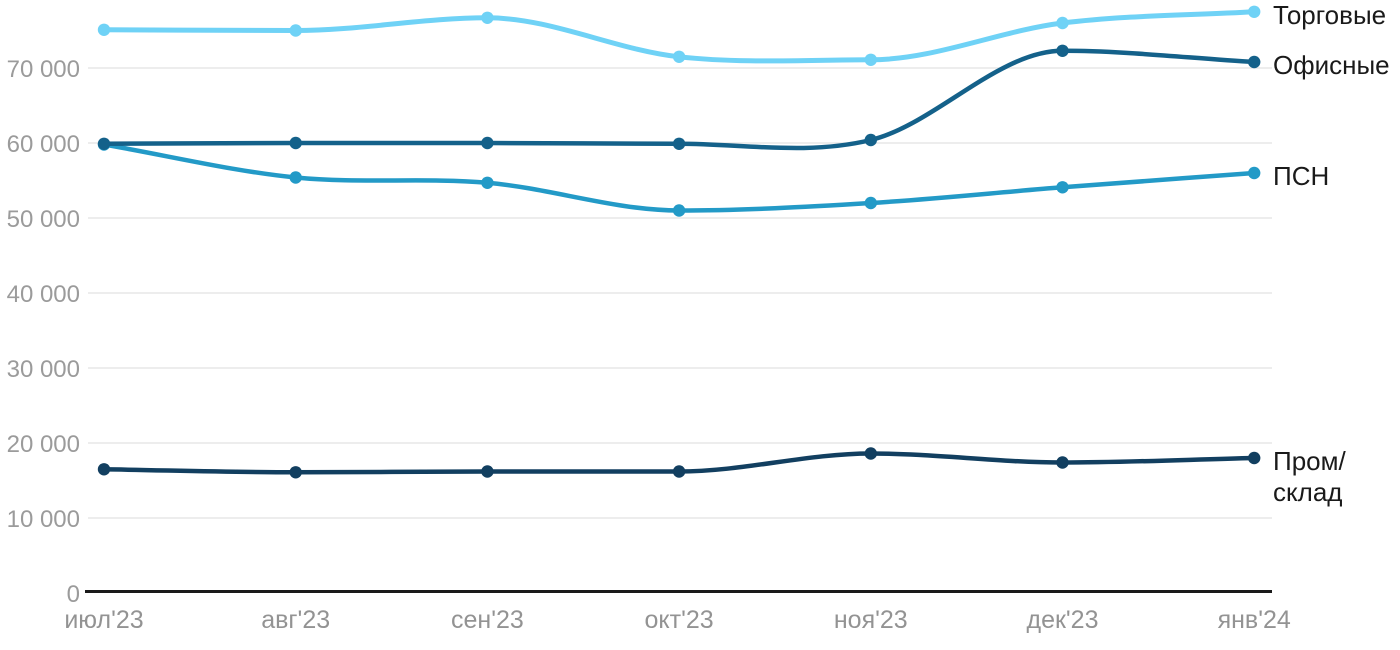  Describe the element at coordinates (1254, 620) in the screenshot. I see `x-axis-tick-label: янв'24` at that location.